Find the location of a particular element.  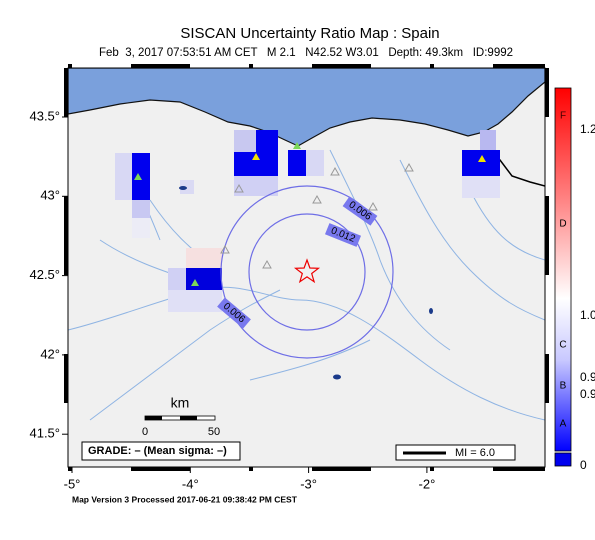

legend-box is located at coordinates (455, 452).